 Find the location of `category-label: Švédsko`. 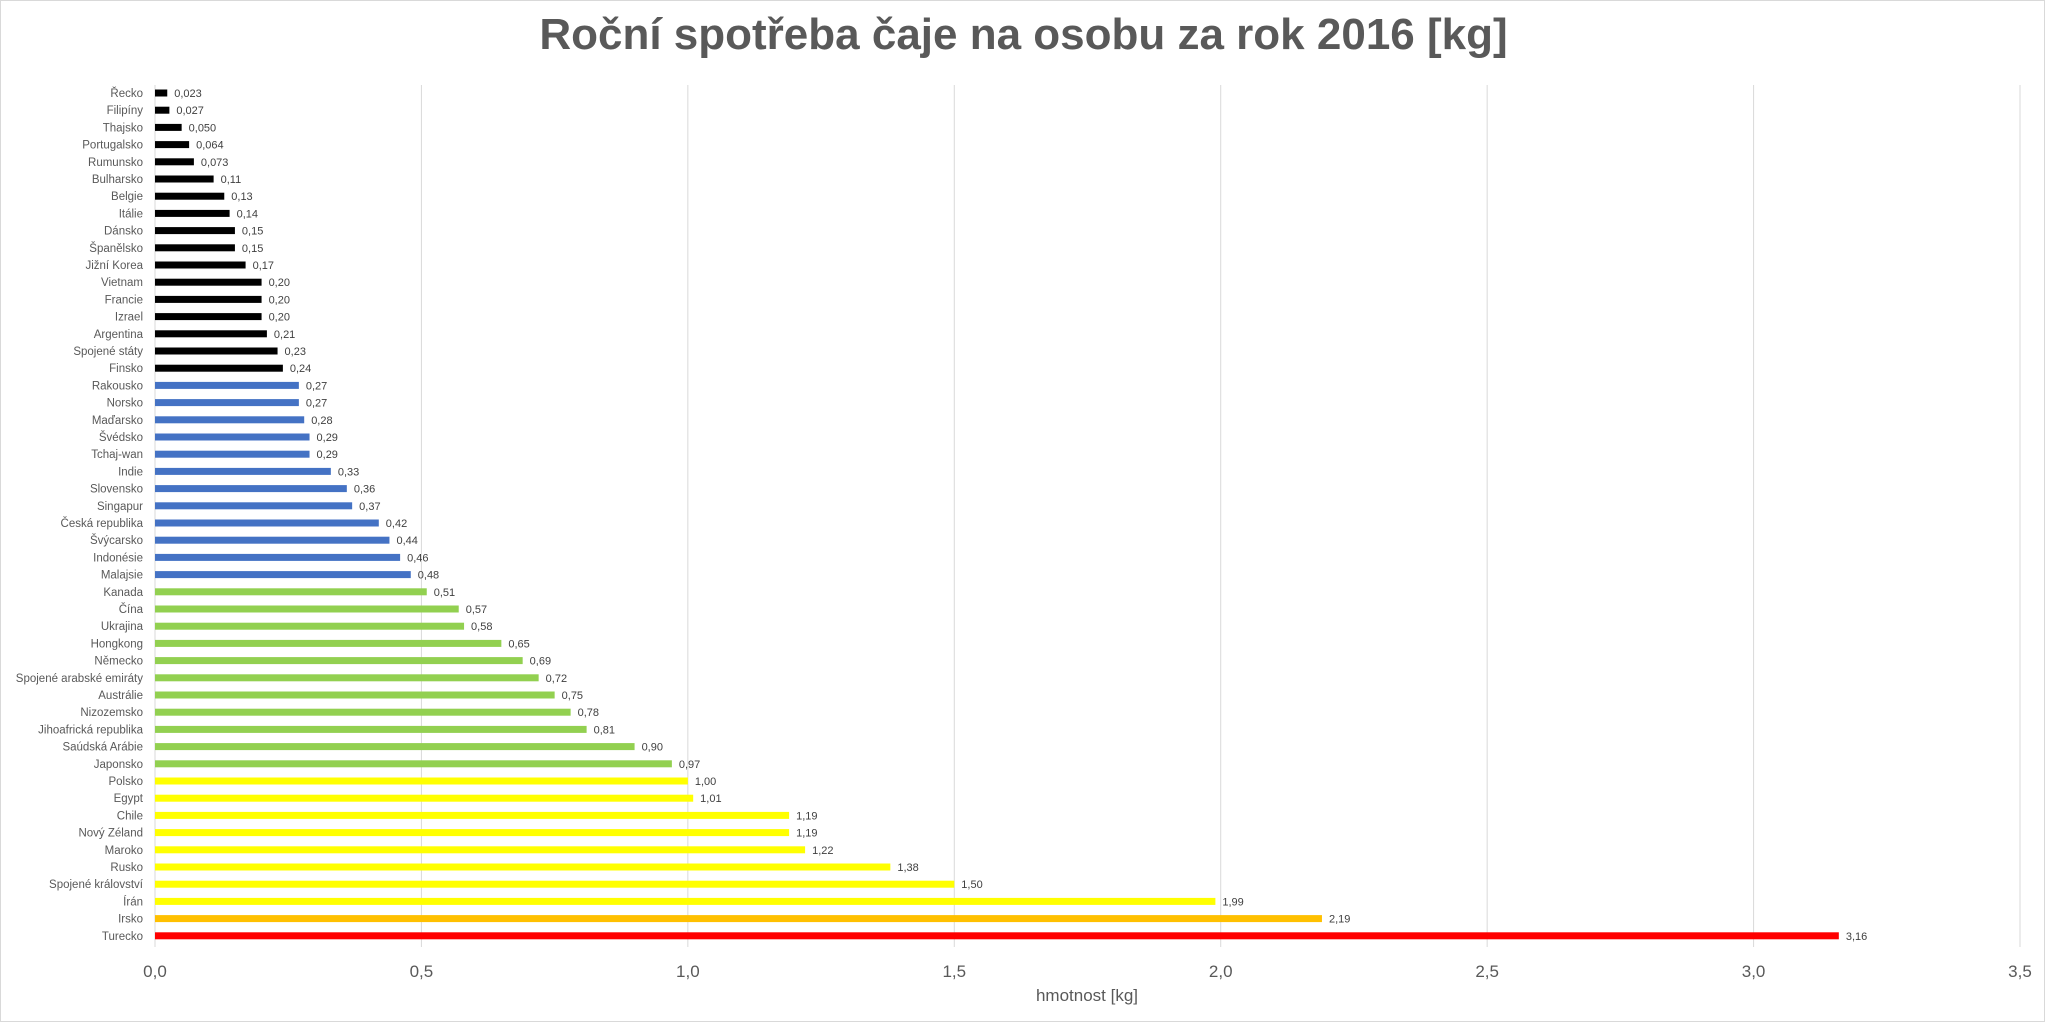

category-label: Švédsko is located at coordinates (121, 437).